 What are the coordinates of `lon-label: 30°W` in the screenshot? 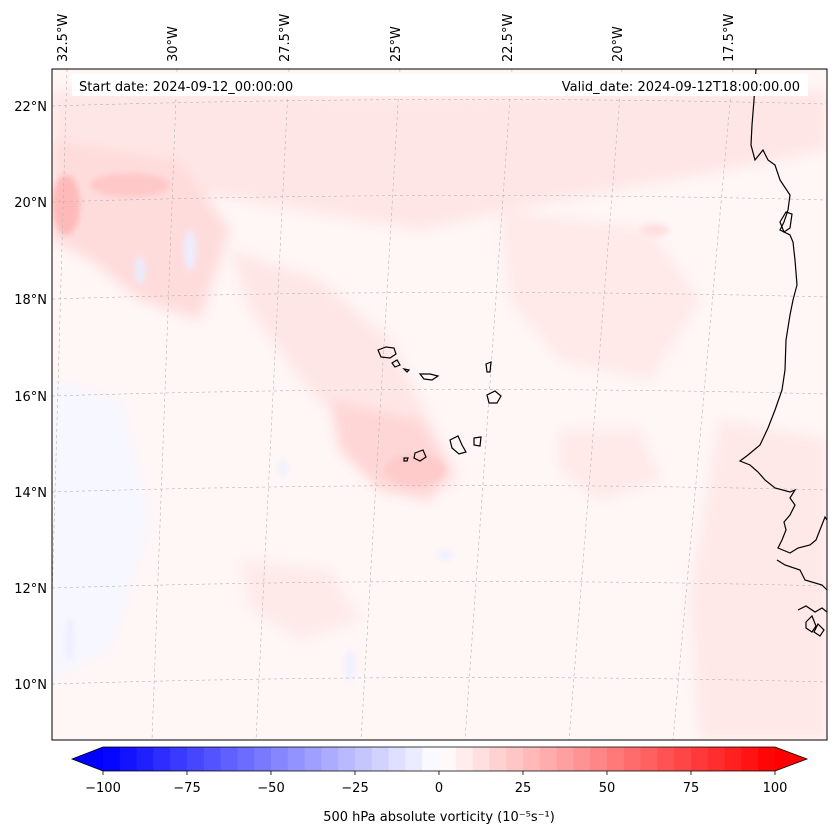 It's located at (173, 44).